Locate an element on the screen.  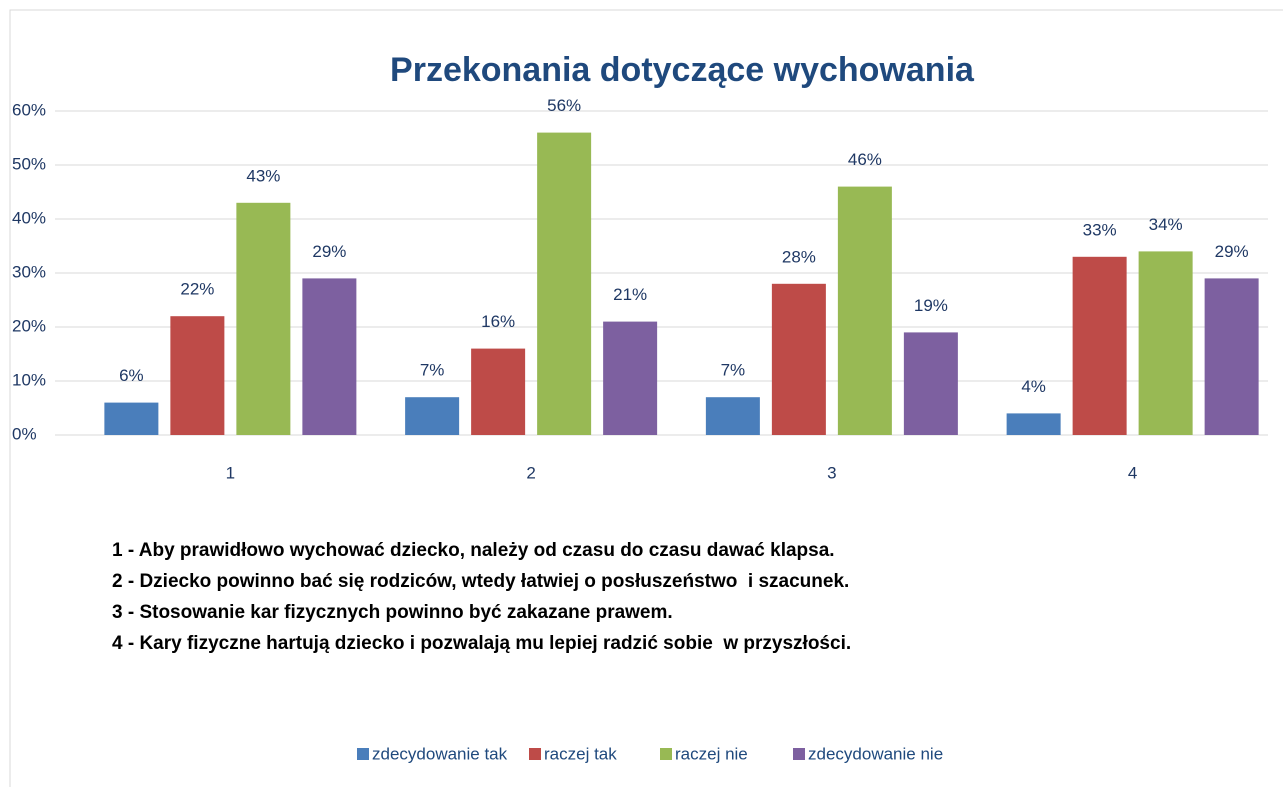
data-label: 6% is located at coordinates (131, 375).